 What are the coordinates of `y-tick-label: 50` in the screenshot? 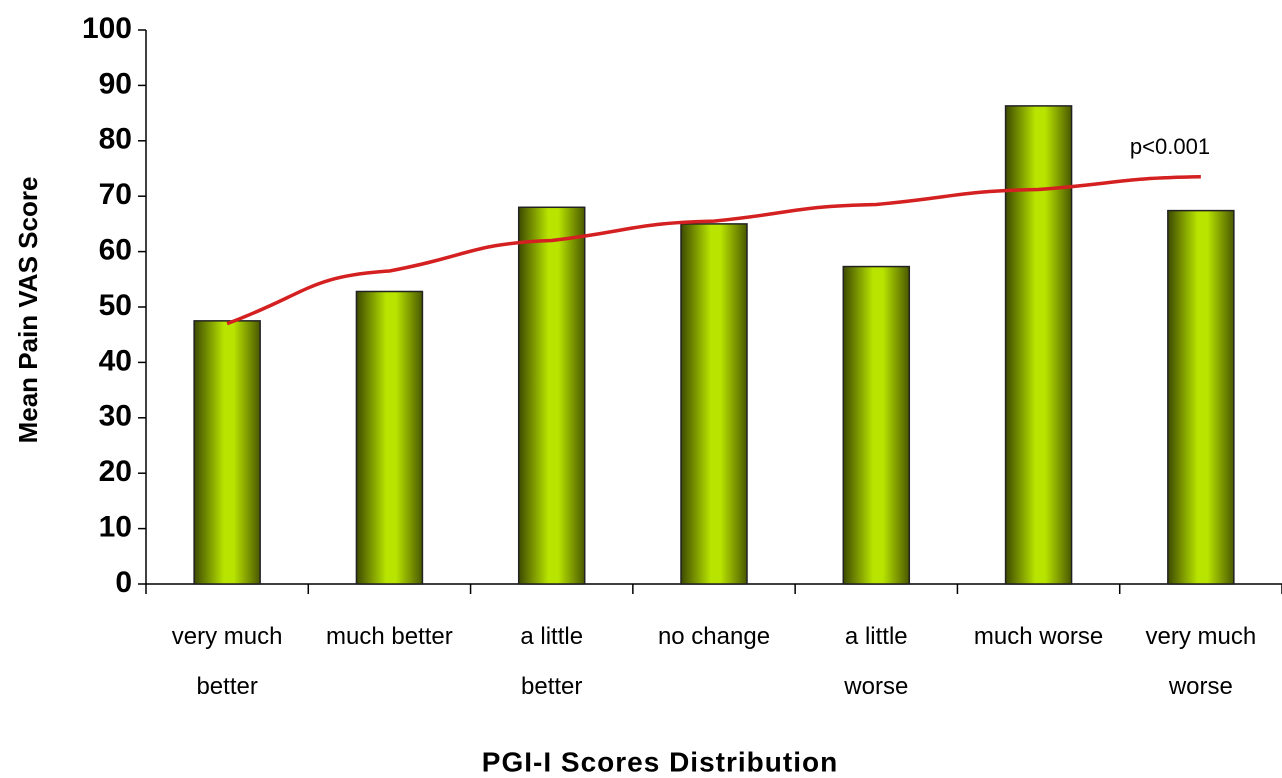 It's located at (115, 305).